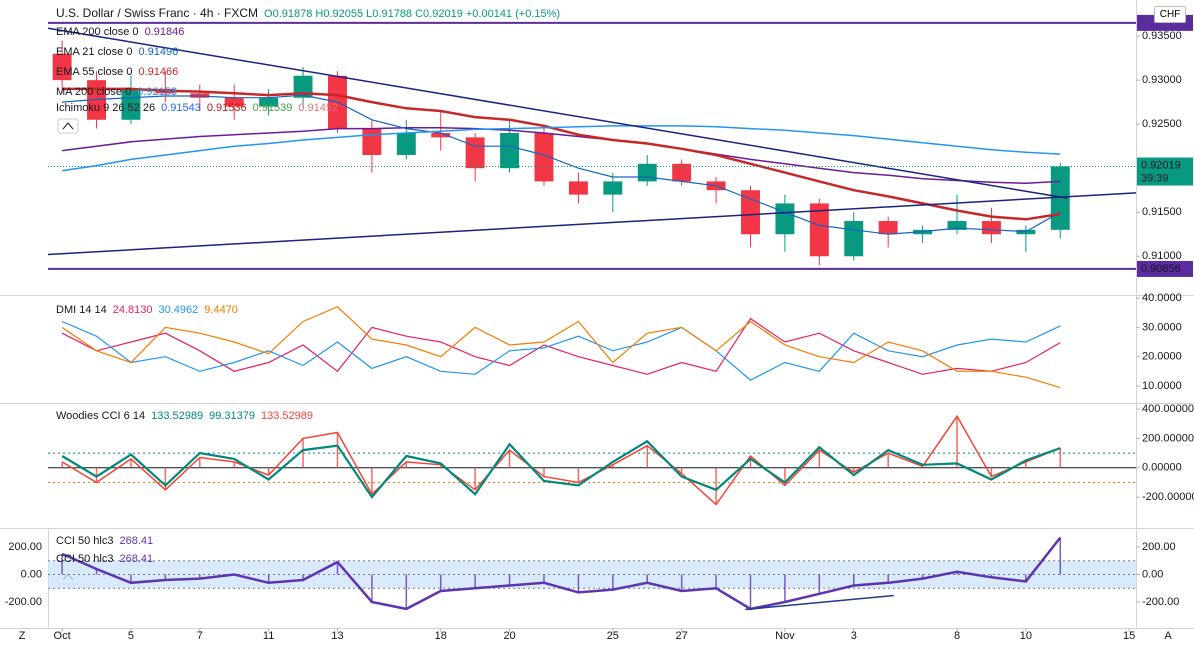 This screenshot has width=1194, height=648. What do you see at coordinates (854, 636) in the screenshot?
I see `x-tick-label: 3` at bounding box center [854, 636].